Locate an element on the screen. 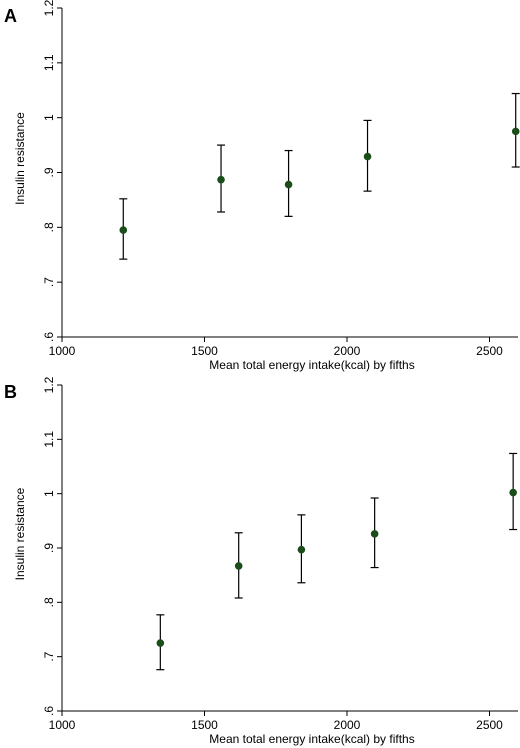  panel-label: B is located at coordinates (10, 392).